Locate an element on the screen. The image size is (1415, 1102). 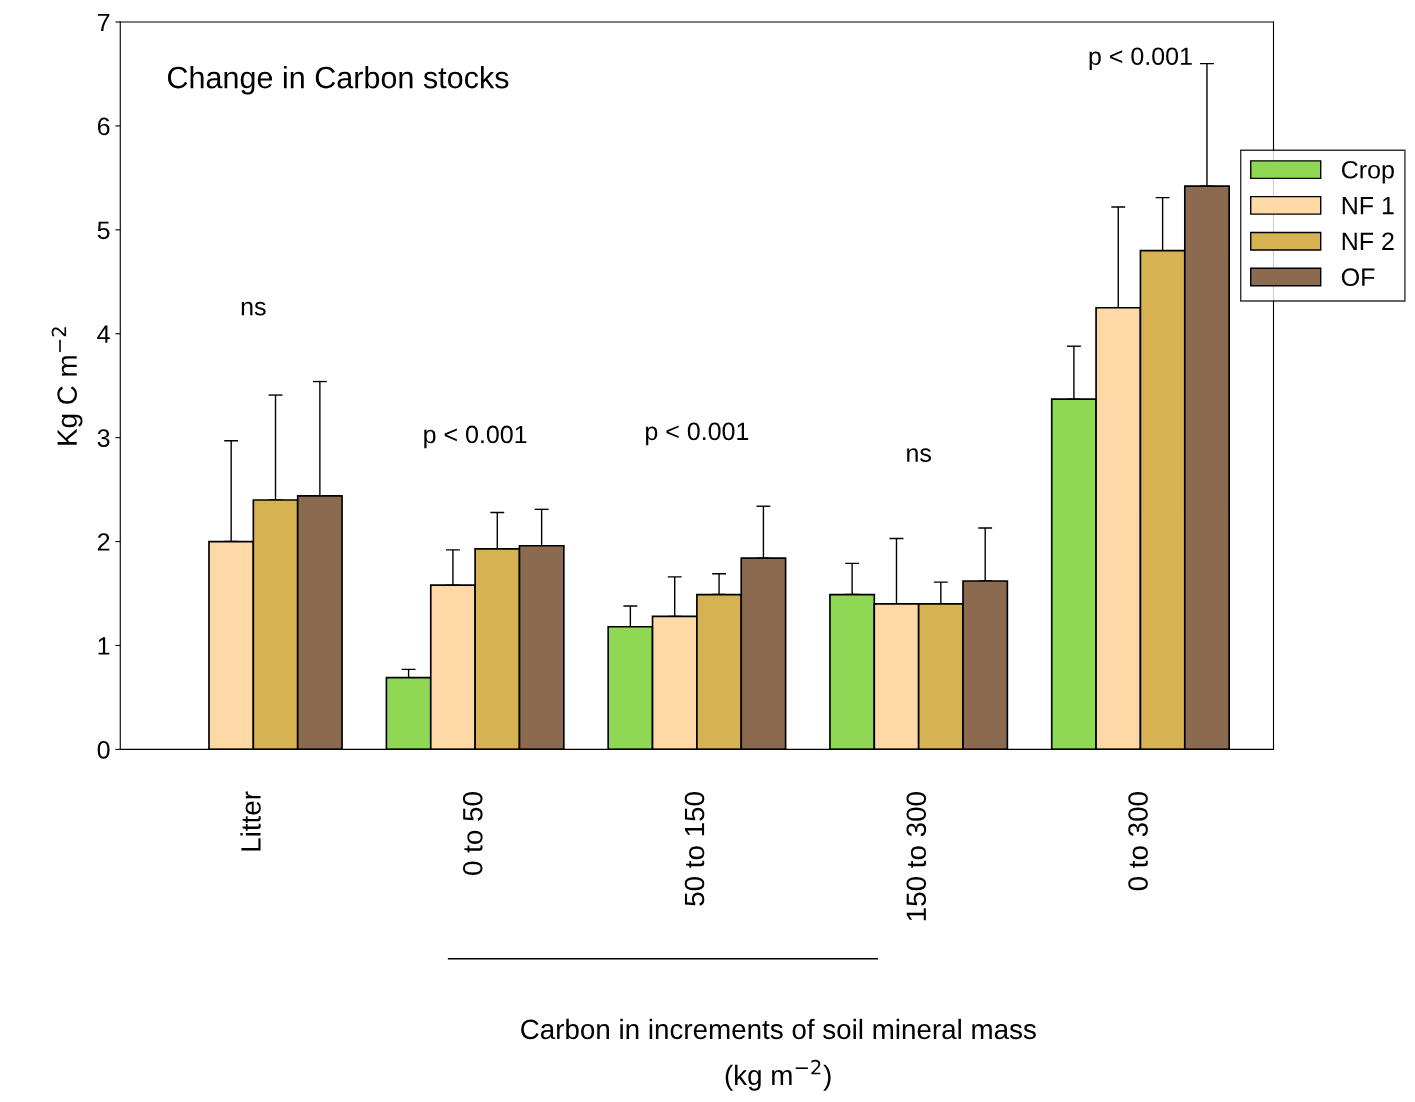
legend-label: NF 2 is located at coordinates (1368, 241).